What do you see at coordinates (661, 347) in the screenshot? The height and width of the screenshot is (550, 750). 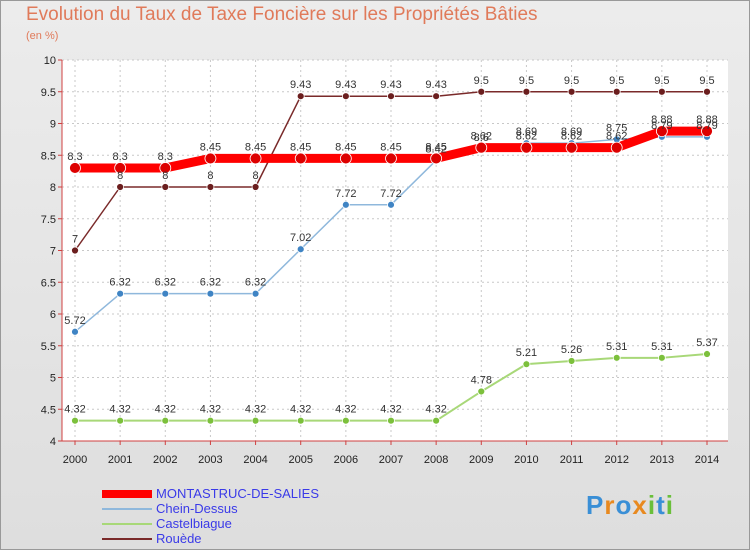 I see `data-label: 5.31` at bounding box center [661, 347].